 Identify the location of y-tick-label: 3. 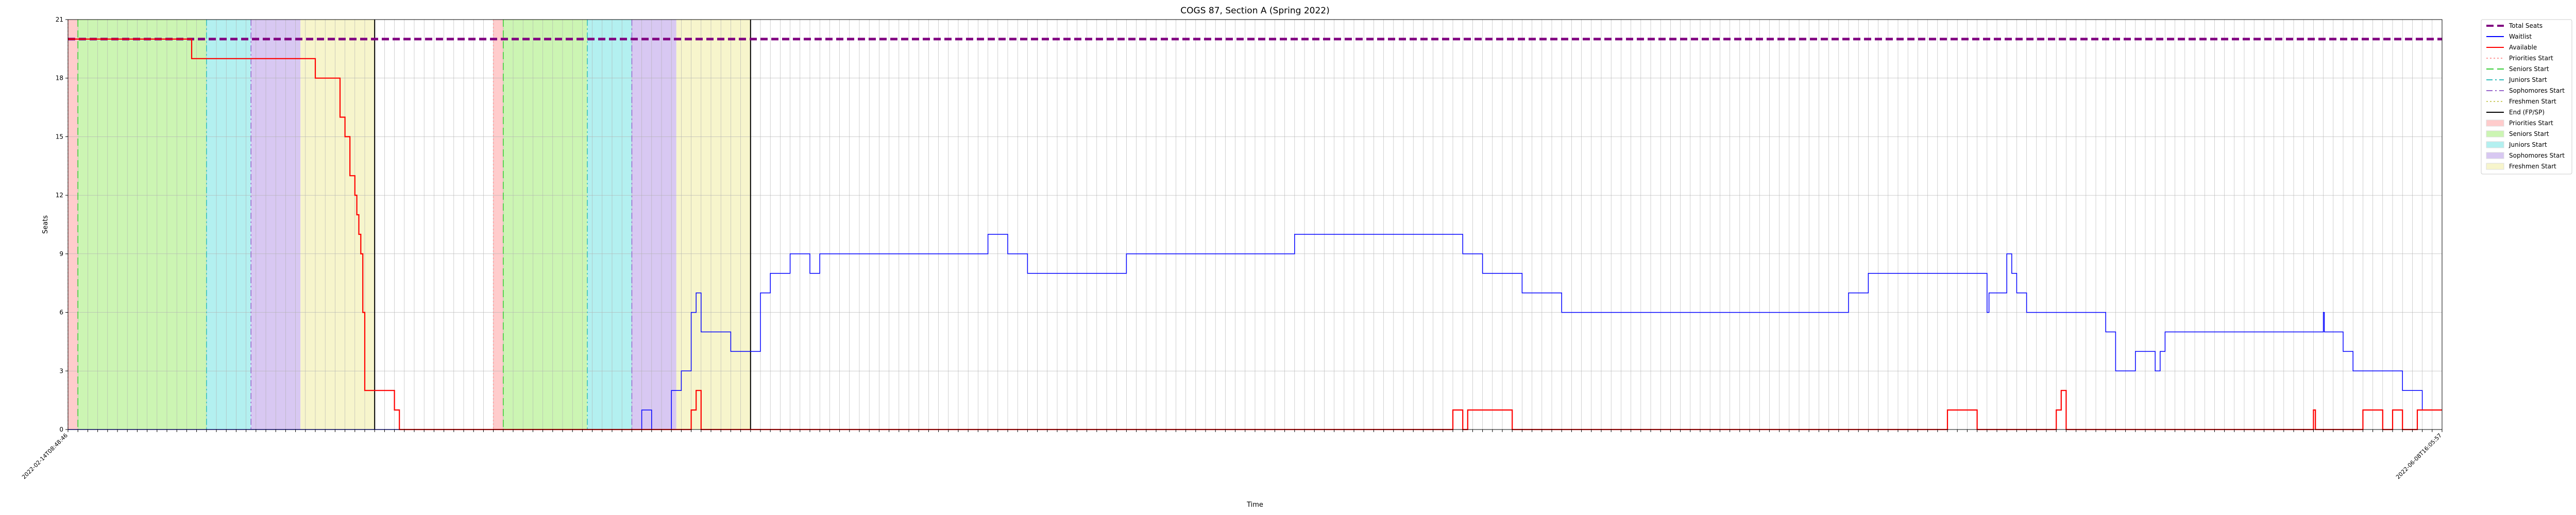
(61, 370).